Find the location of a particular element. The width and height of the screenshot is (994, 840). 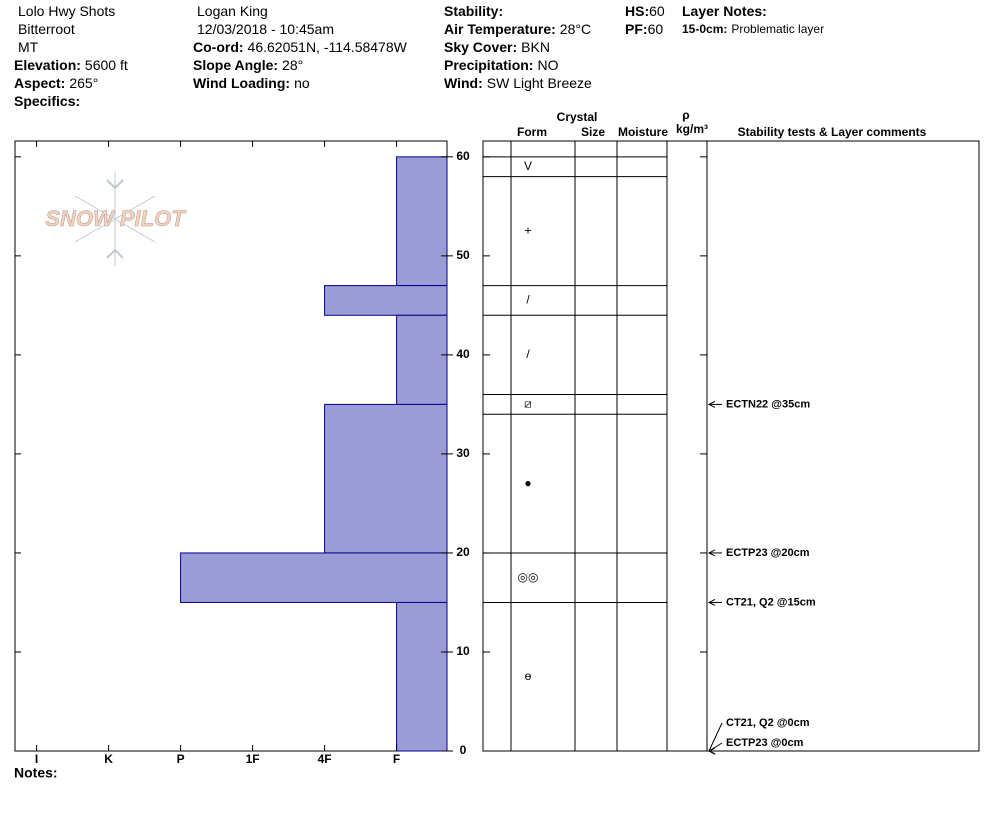

header-field: Aspect: 265° is located at coordinates (56, 83).